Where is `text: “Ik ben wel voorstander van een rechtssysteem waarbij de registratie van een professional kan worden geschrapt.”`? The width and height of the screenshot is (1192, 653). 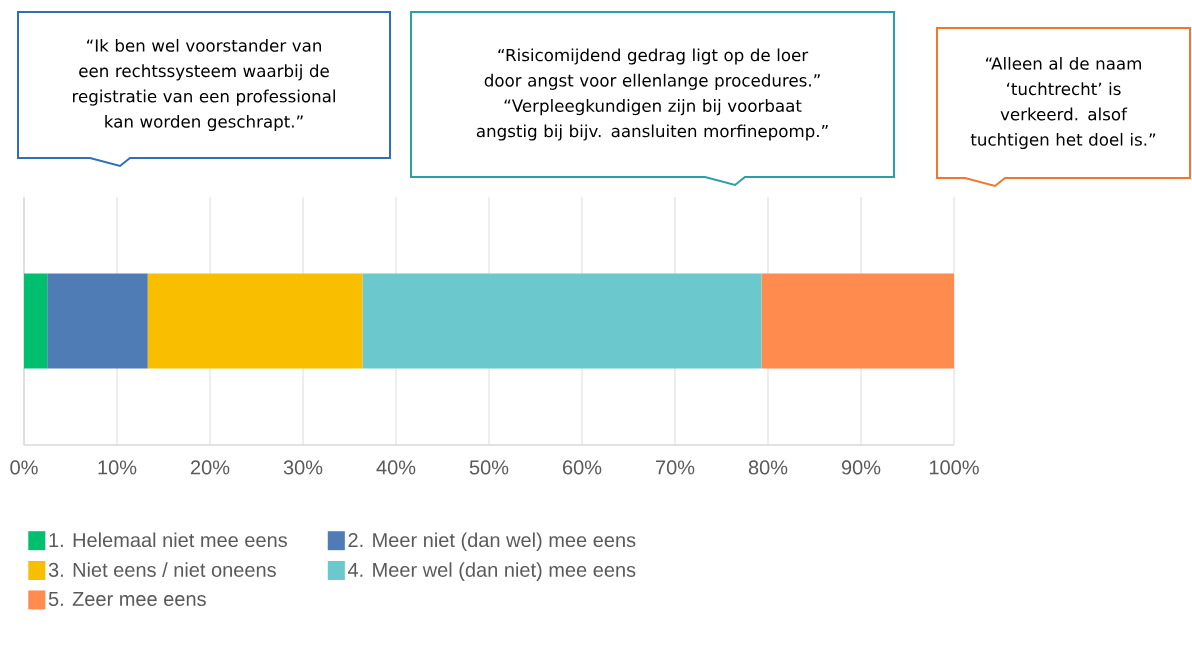 text: “Ik ben wel voorstander van een rechtssysteem waarbij de registratie van een professional kan worden geschrapt.” is located at coordinates (204, 85).